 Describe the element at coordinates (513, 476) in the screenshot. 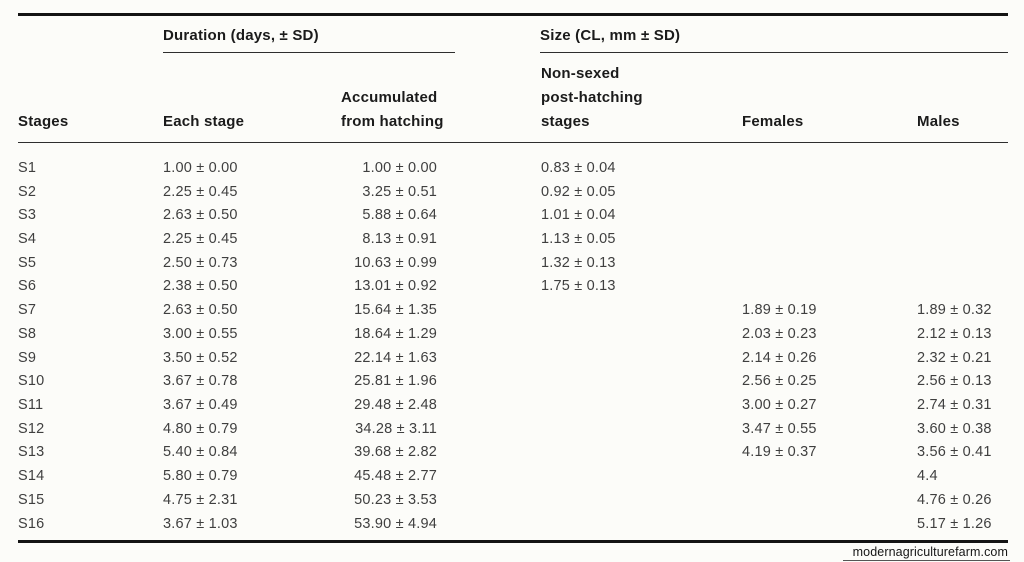

I see `table-row: S14 5.80 ± 0.79 45.48 ± 2.77 4.4` at that location.